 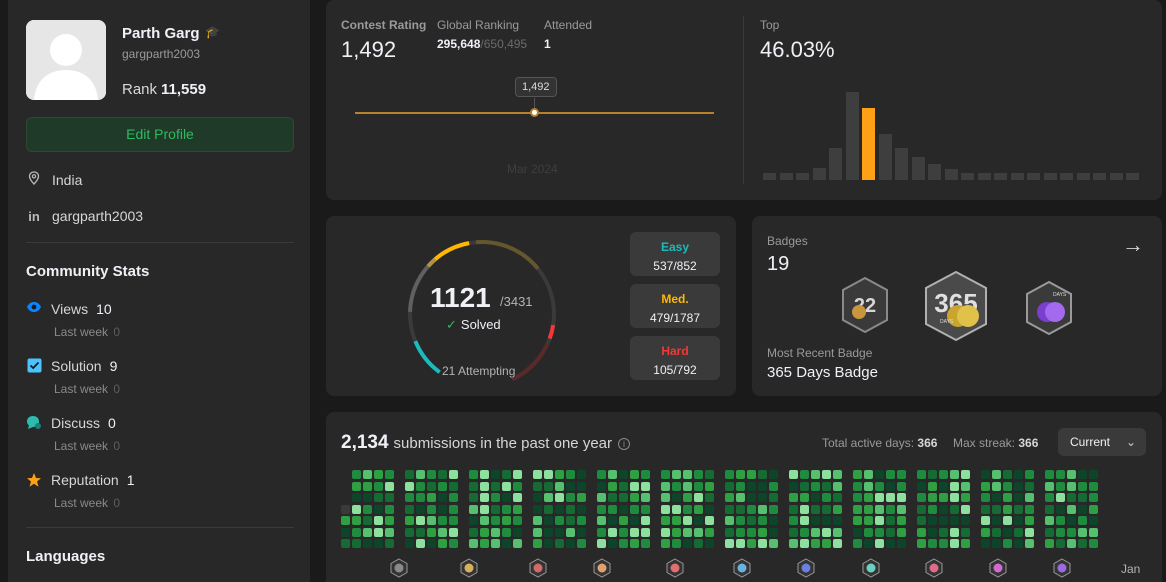 I want to click on arrow-right-icon: →, so click(x=1133, y=244).